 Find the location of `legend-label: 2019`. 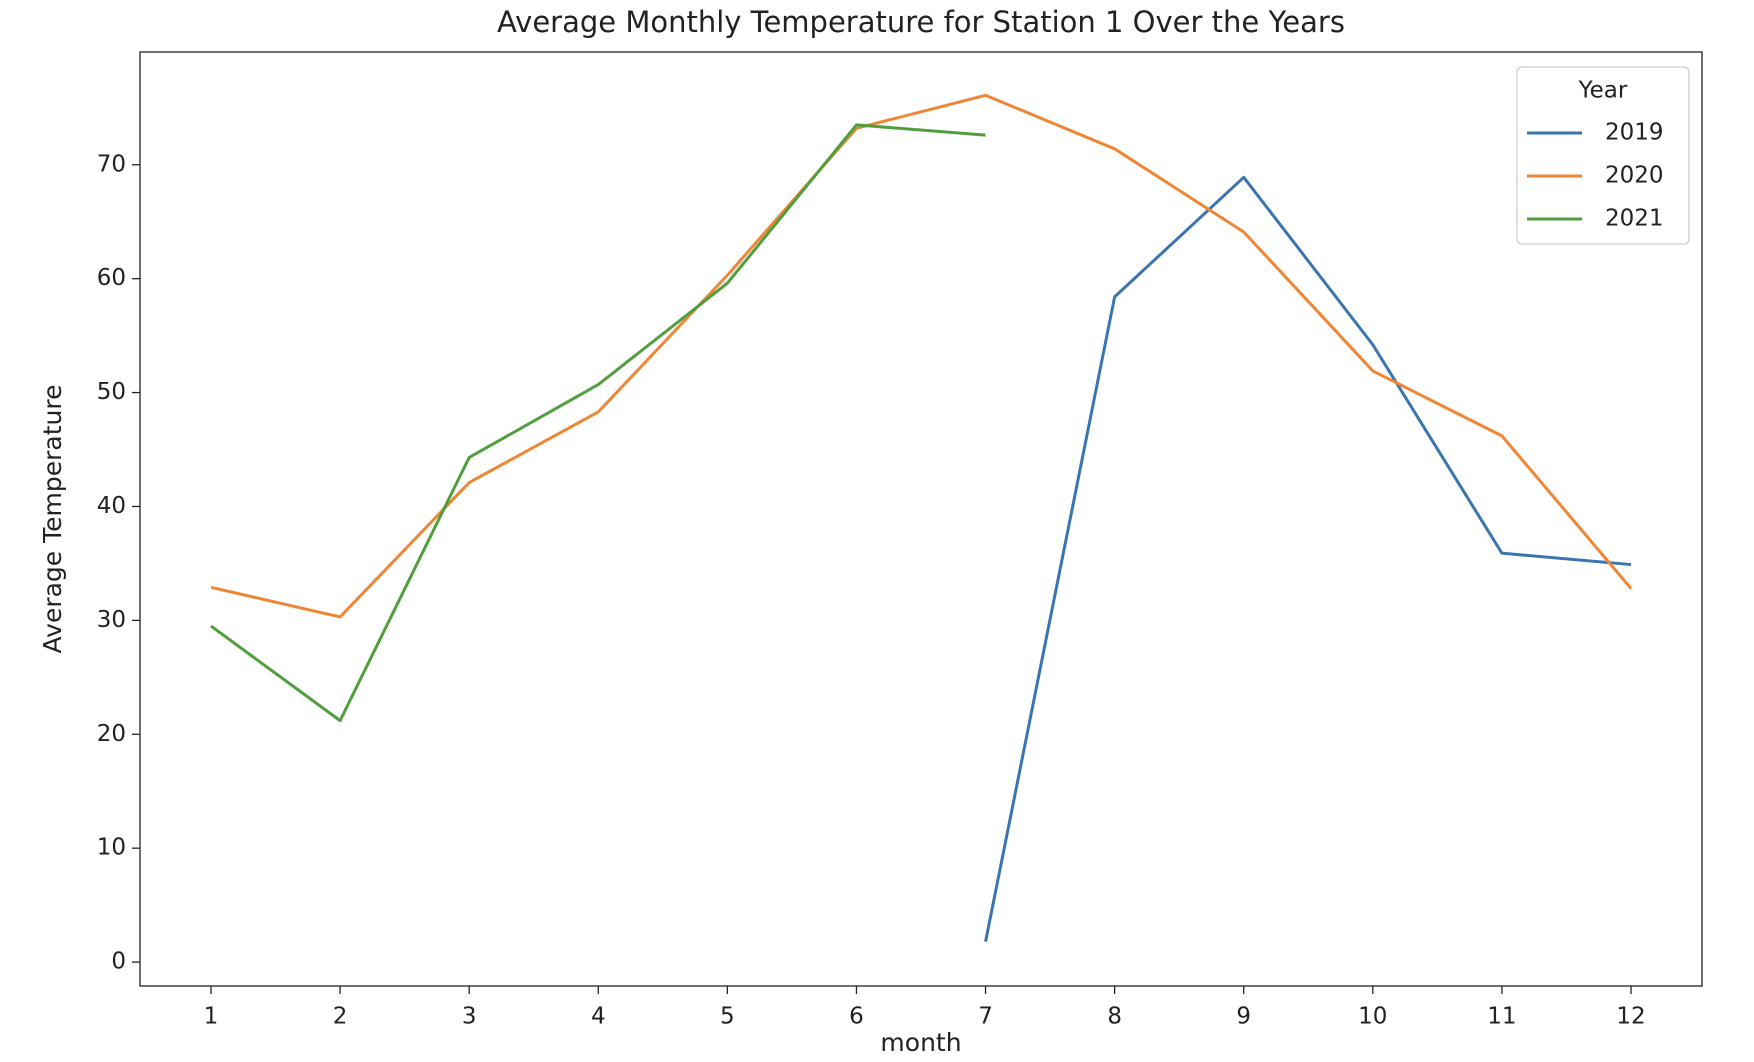

legend-label: 2019 is located at coordinates (1634, 133).